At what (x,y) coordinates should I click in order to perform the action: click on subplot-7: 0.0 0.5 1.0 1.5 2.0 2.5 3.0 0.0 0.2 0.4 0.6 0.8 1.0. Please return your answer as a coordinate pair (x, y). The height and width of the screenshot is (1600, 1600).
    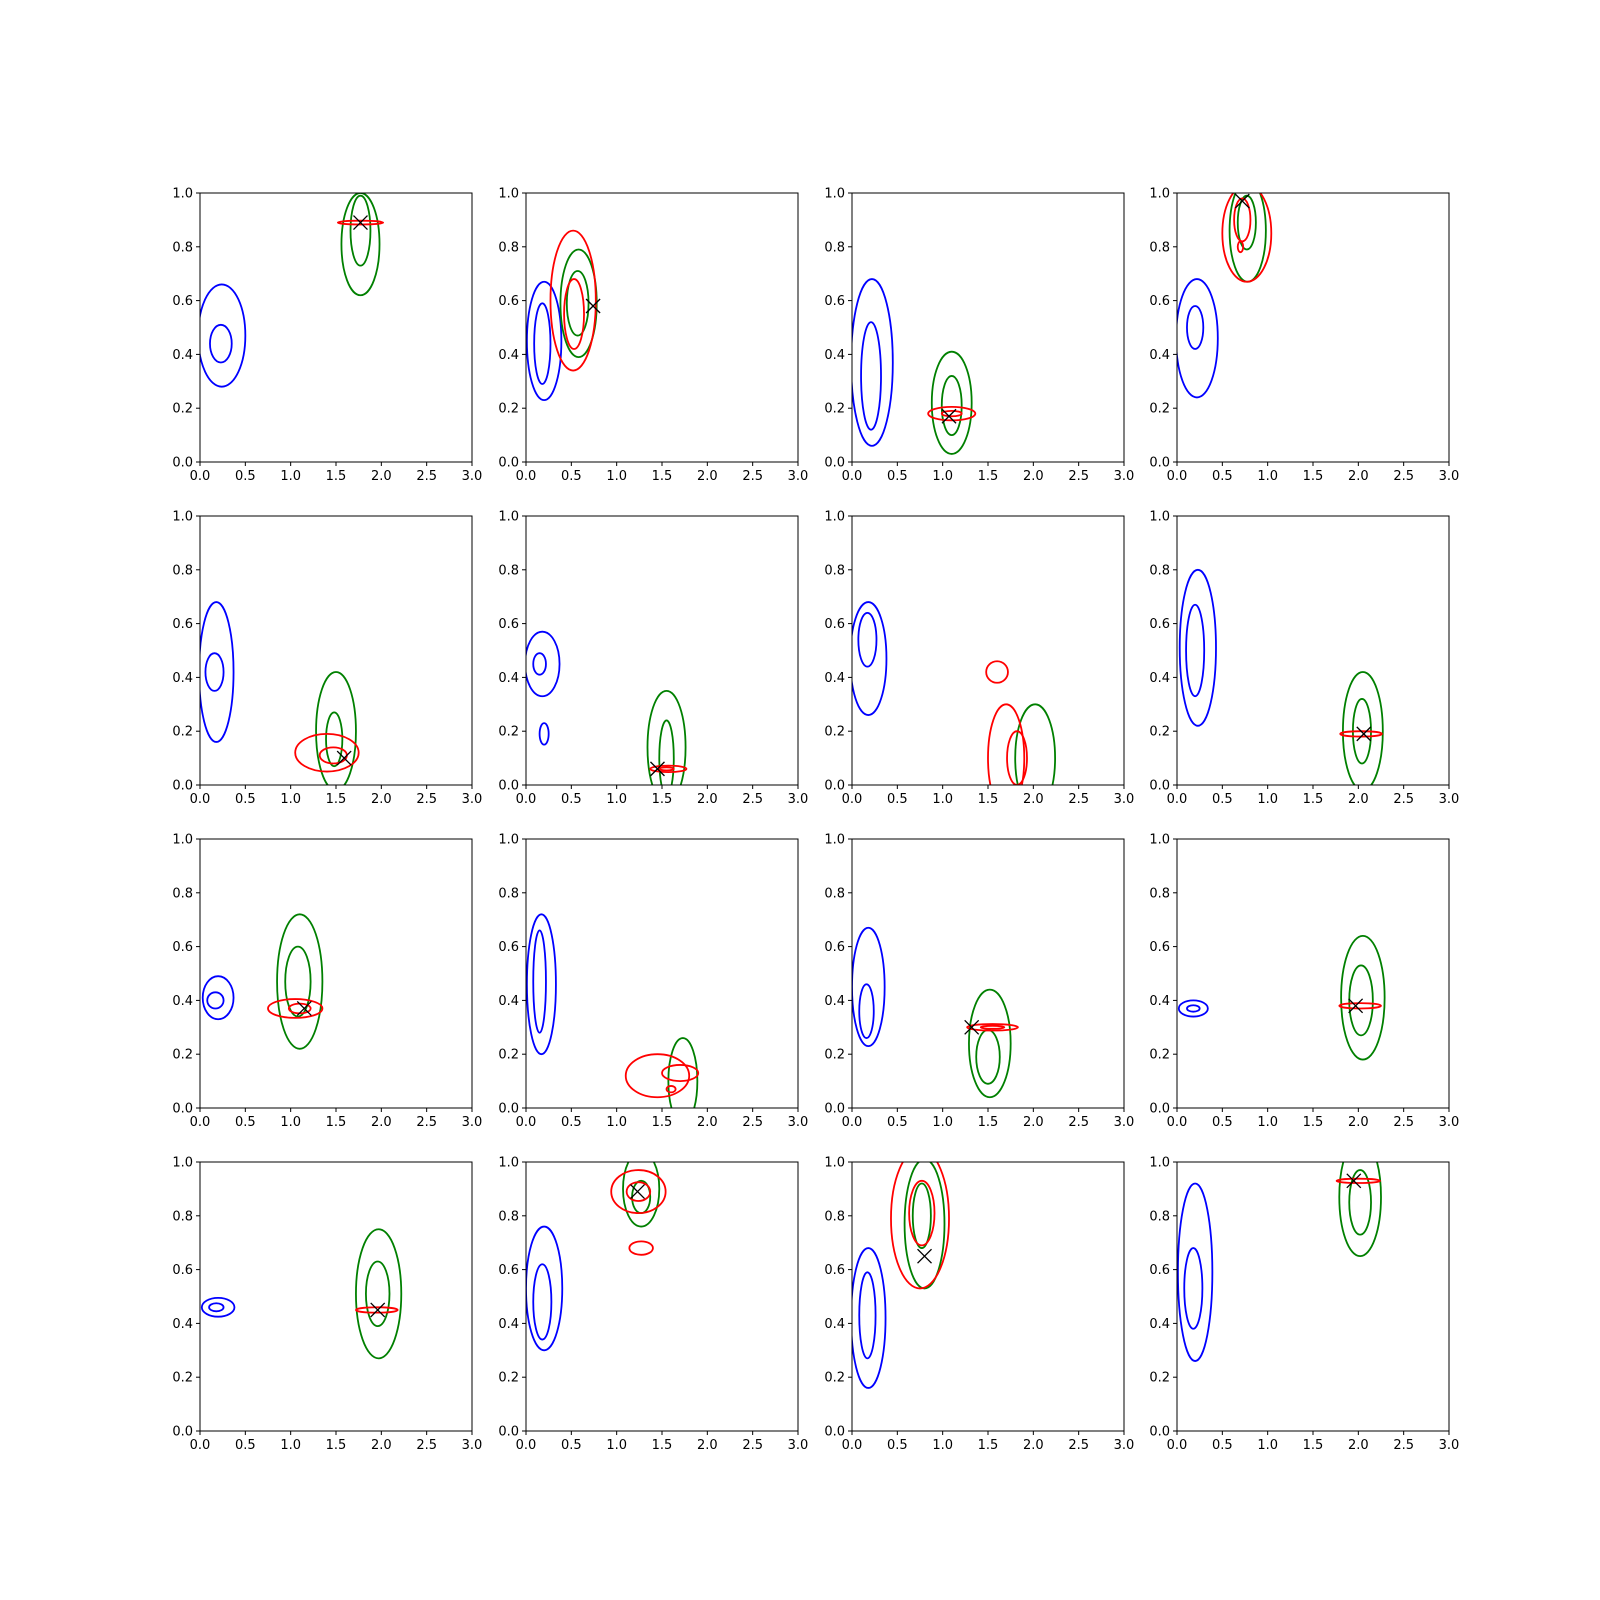
    Looking at the image, I should click on (979, 659).